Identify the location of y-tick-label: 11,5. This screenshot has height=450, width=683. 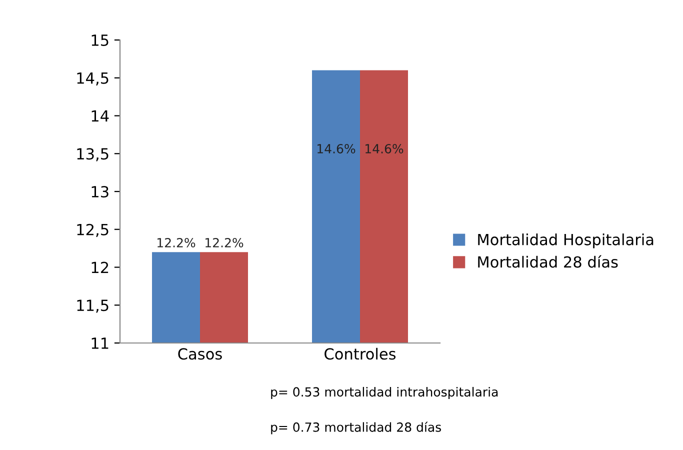
(92, 306).